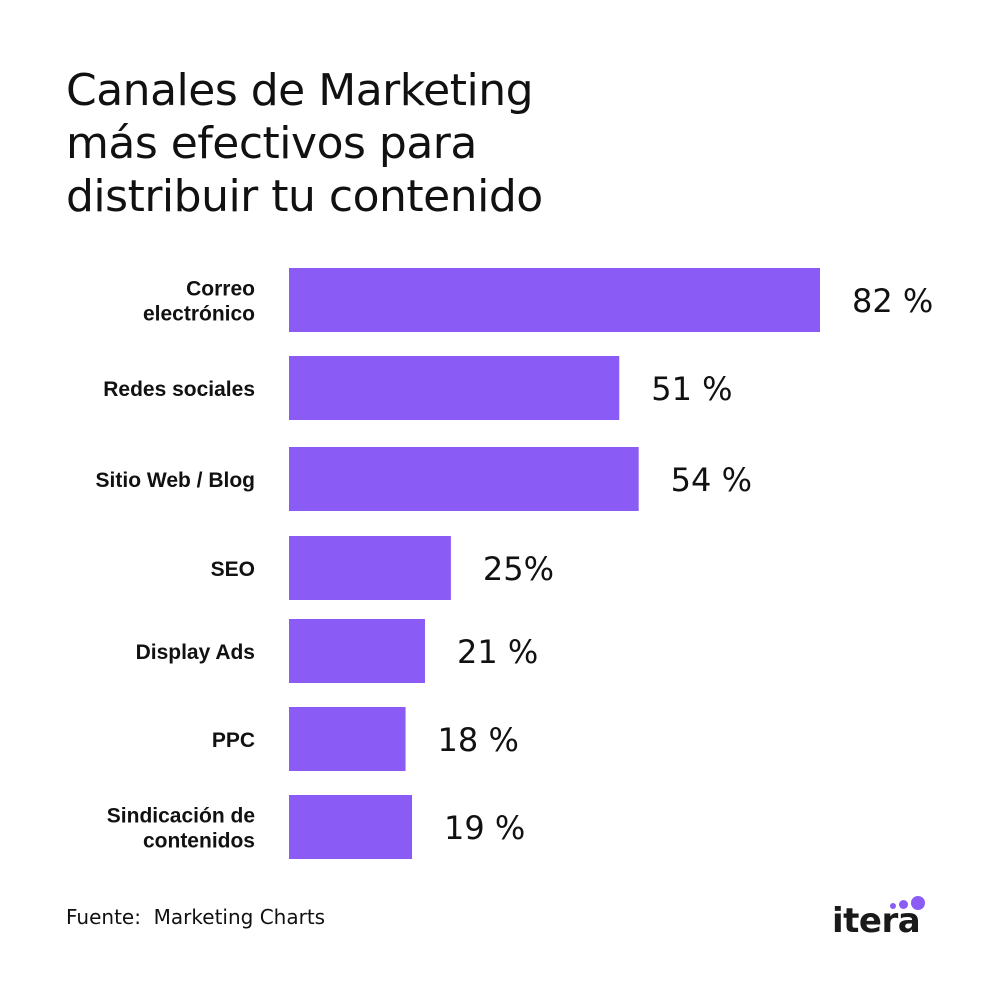 This screenshot has height=1000, width=1000. Describe the element at coordinates (484, 828) in the screenshot. I see `value-label: 19 %` at that location.